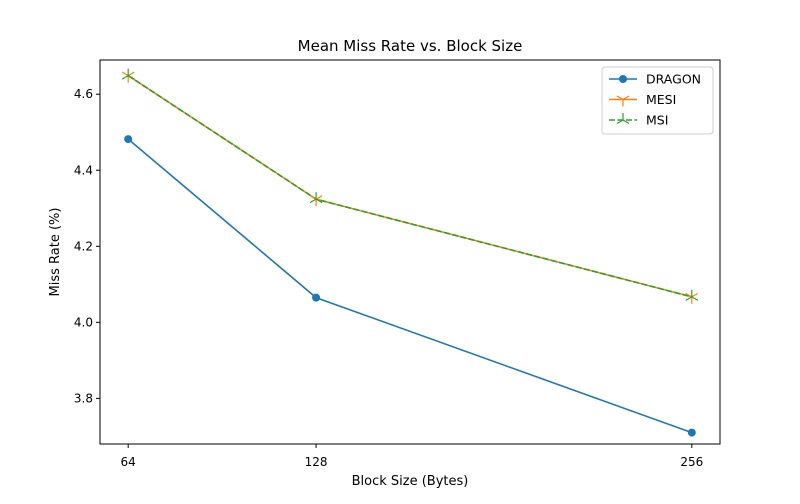 This screenshot has width=800, height=504. I want to click on legend-item-dragon: DRAGON, so click(655, 79).